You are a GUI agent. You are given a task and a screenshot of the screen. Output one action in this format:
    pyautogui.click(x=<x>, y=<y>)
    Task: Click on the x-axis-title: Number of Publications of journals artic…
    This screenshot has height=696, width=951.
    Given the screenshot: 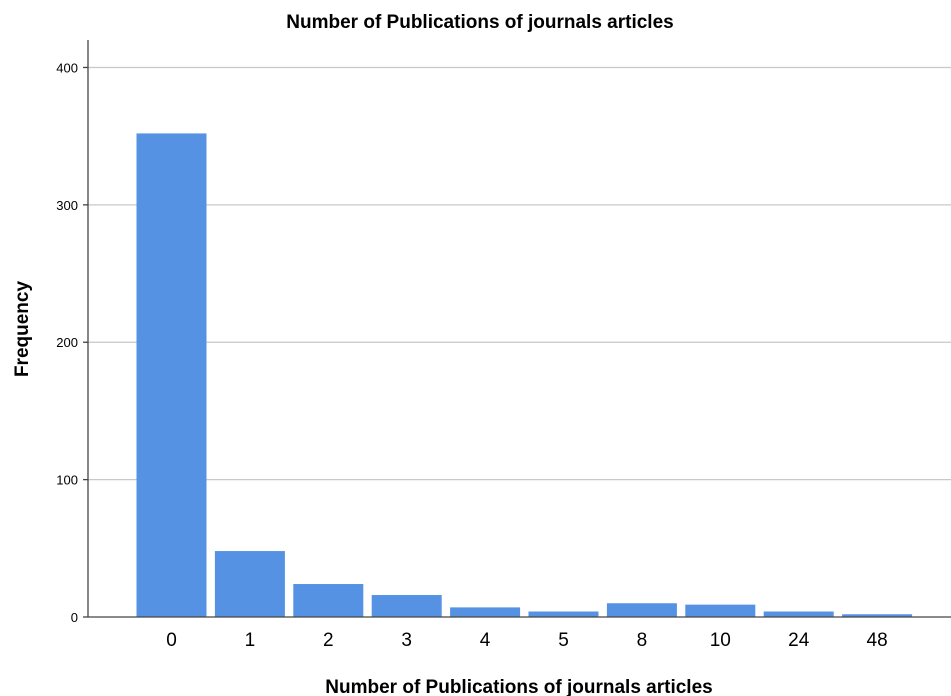 What is the action you would take?
    pyautogui.click(x=518, y=686)
    